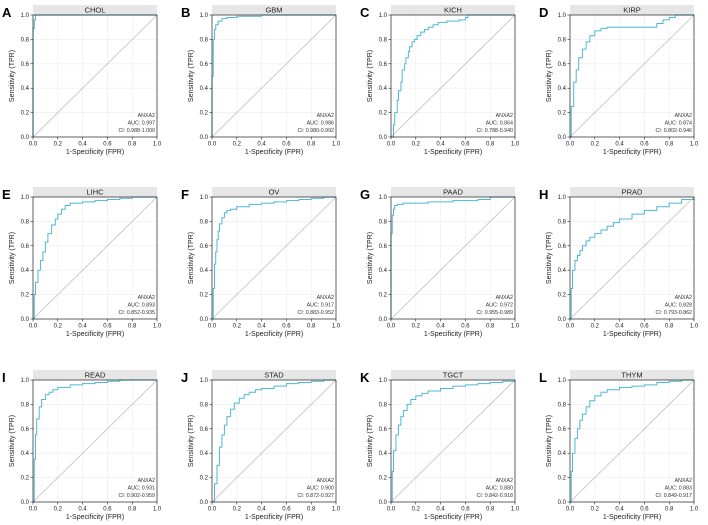 The height and width of the screenshot is (525, 708). I want to click on annotation-auc: AUC: 0.880, so click(499, 489).